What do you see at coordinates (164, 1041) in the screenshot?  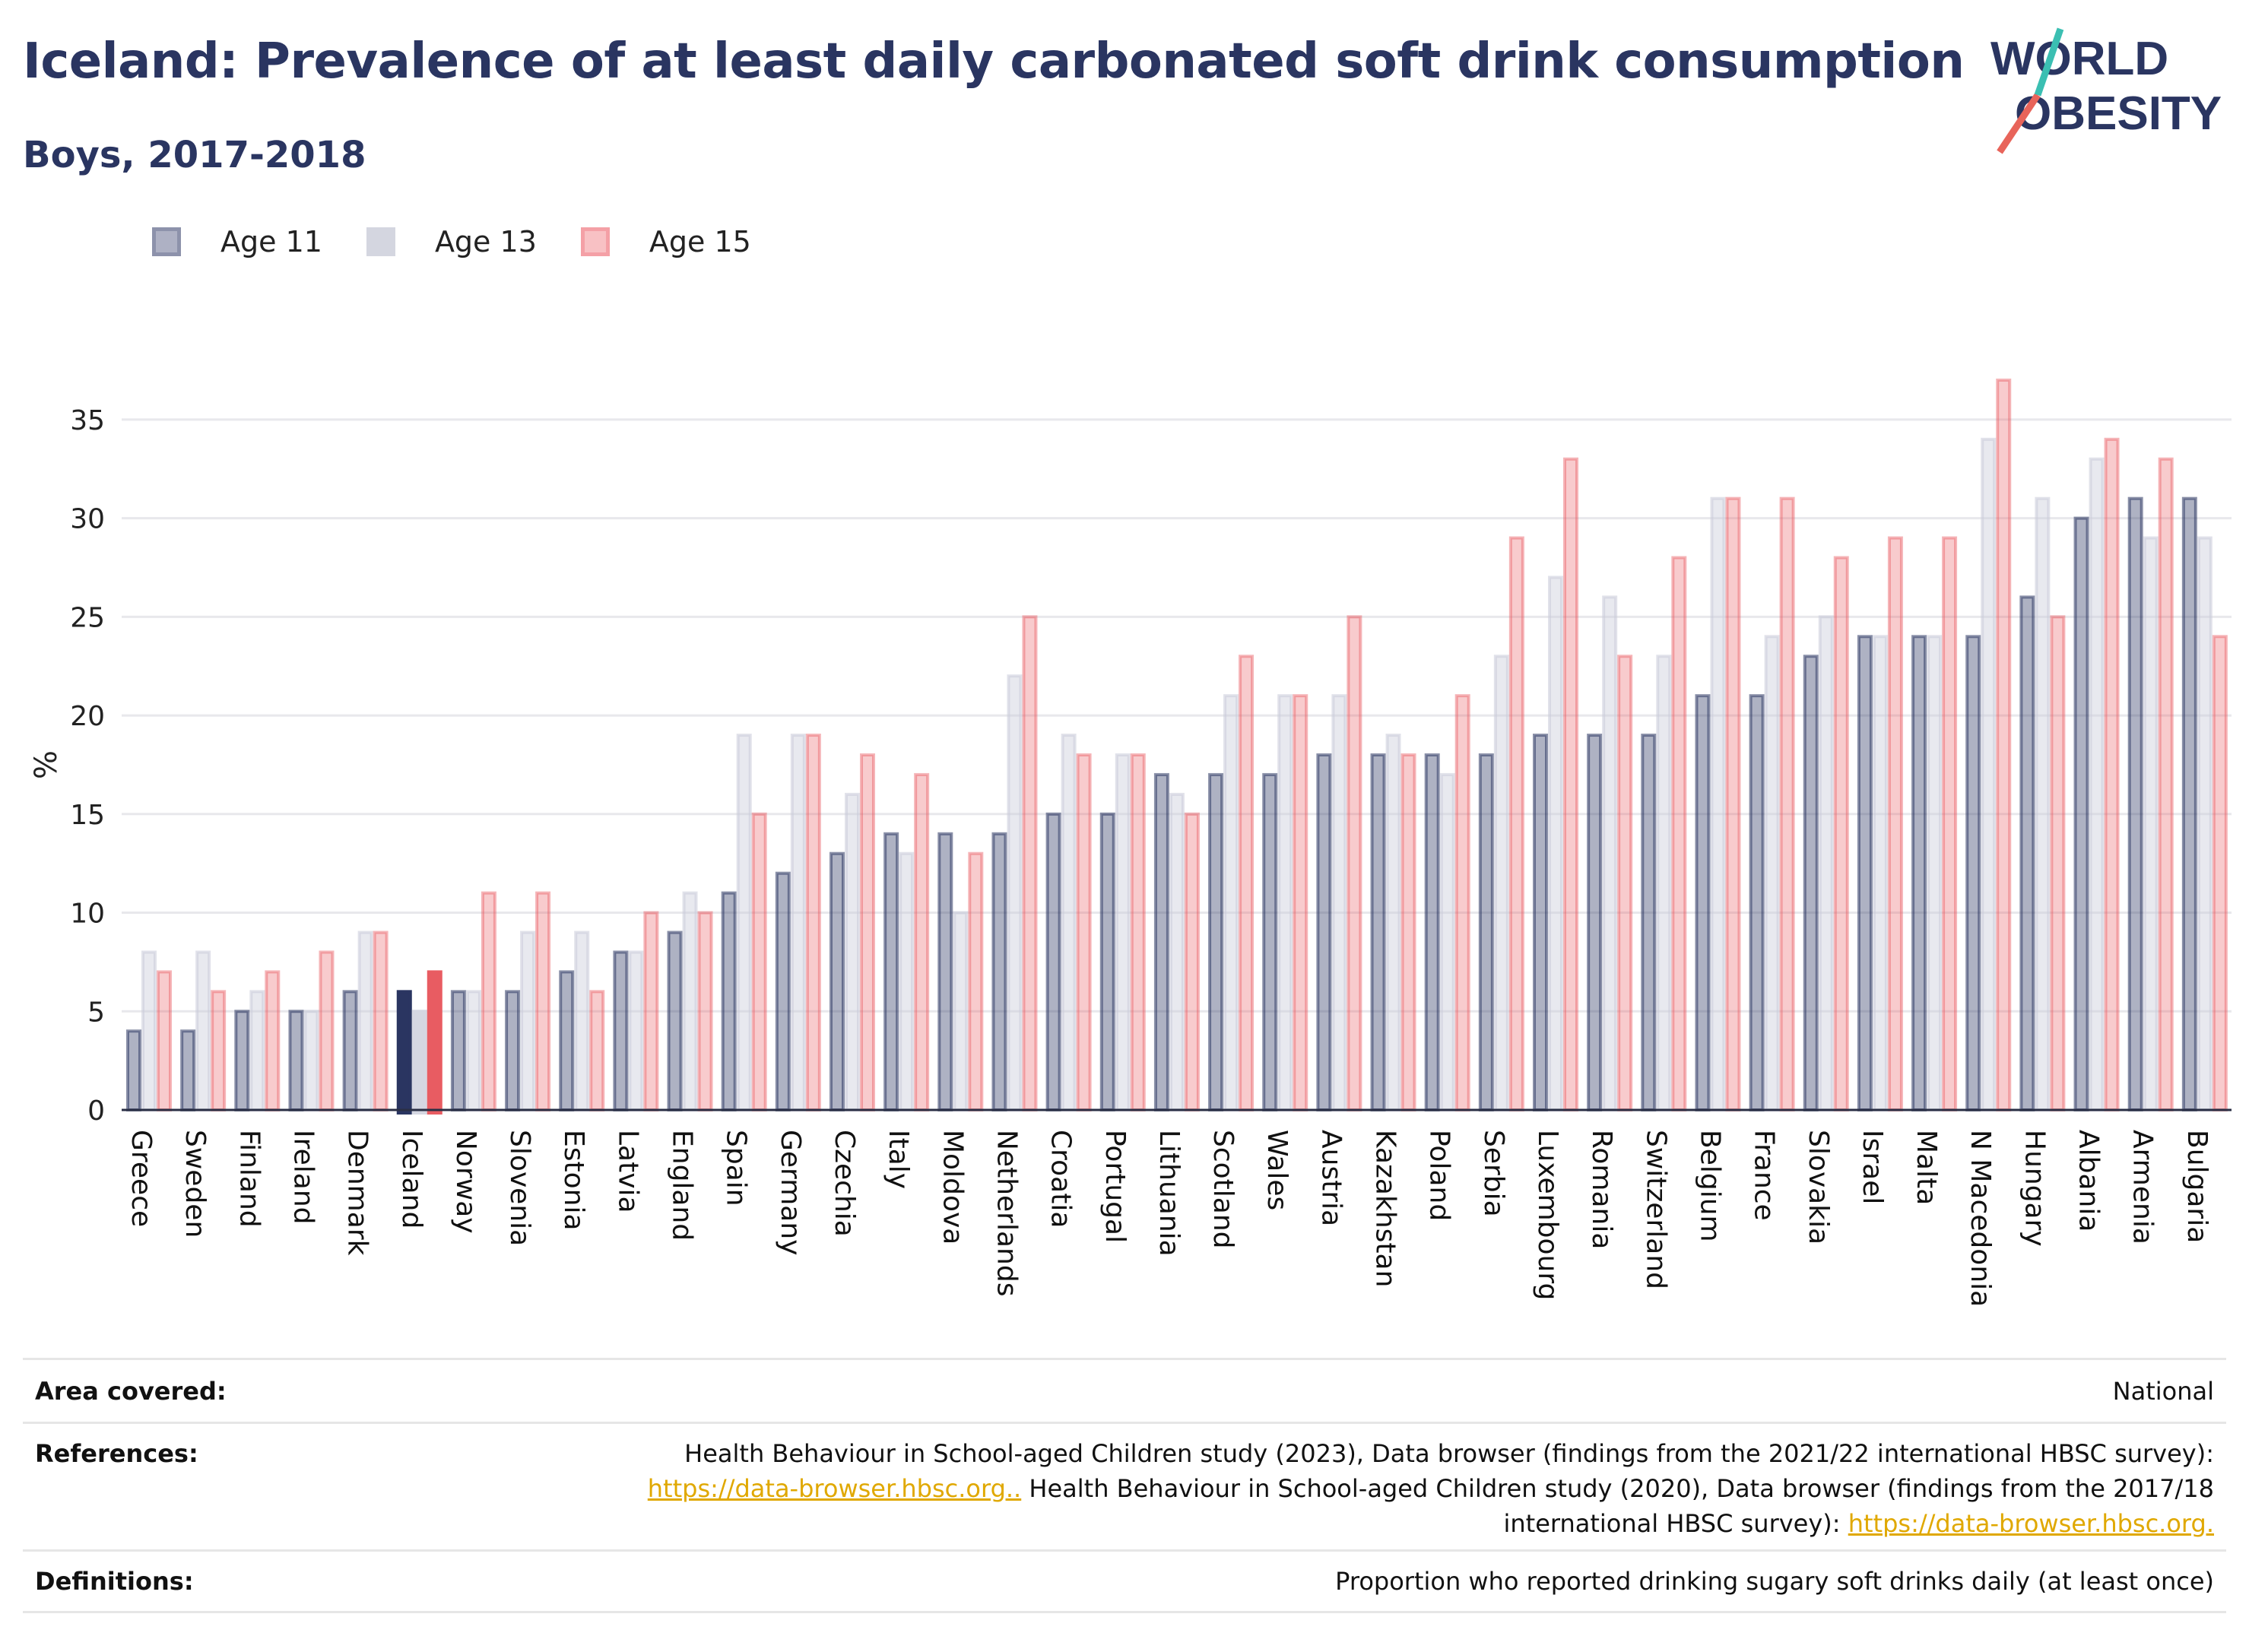 I see `bar-age-15-greece` at bounding box center [164, 1041].